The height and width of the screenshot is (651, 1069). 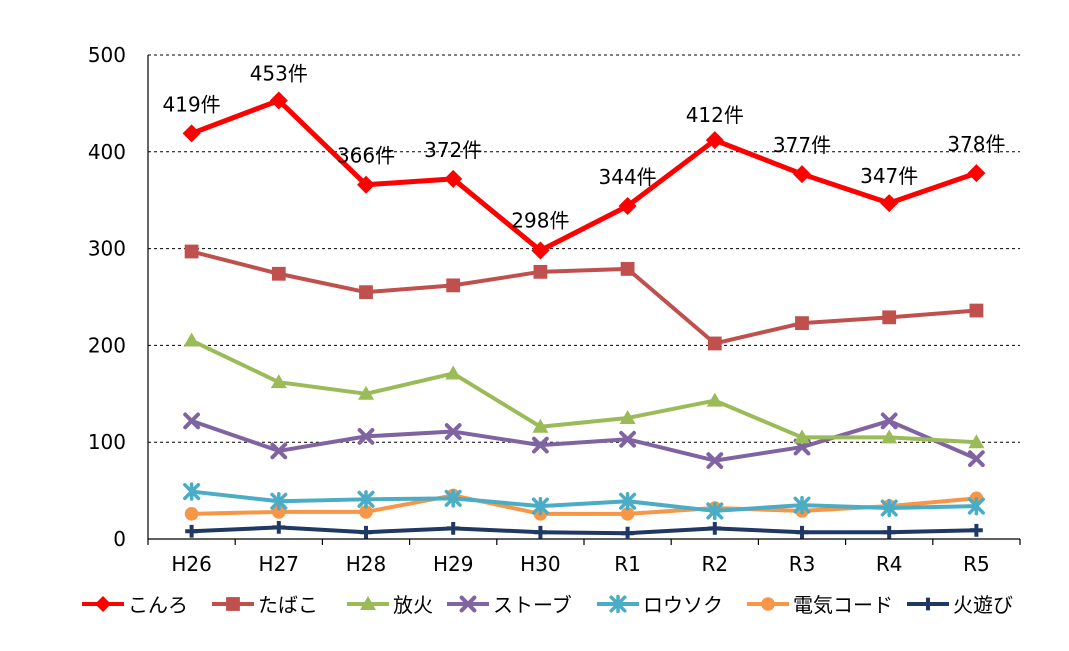 What do you see at coordinates (107, 345) in the screenshot?
I see `y-tick-label: 200` at bounding box center [107, 345].